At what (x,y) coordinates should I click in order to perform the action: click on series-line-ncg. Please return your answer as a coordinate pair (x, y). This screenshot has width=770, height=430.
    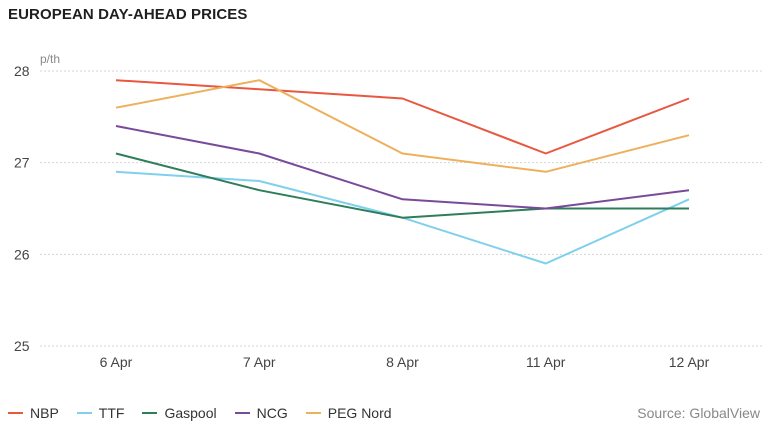
    Looking at the image, I should click on (402, 167).